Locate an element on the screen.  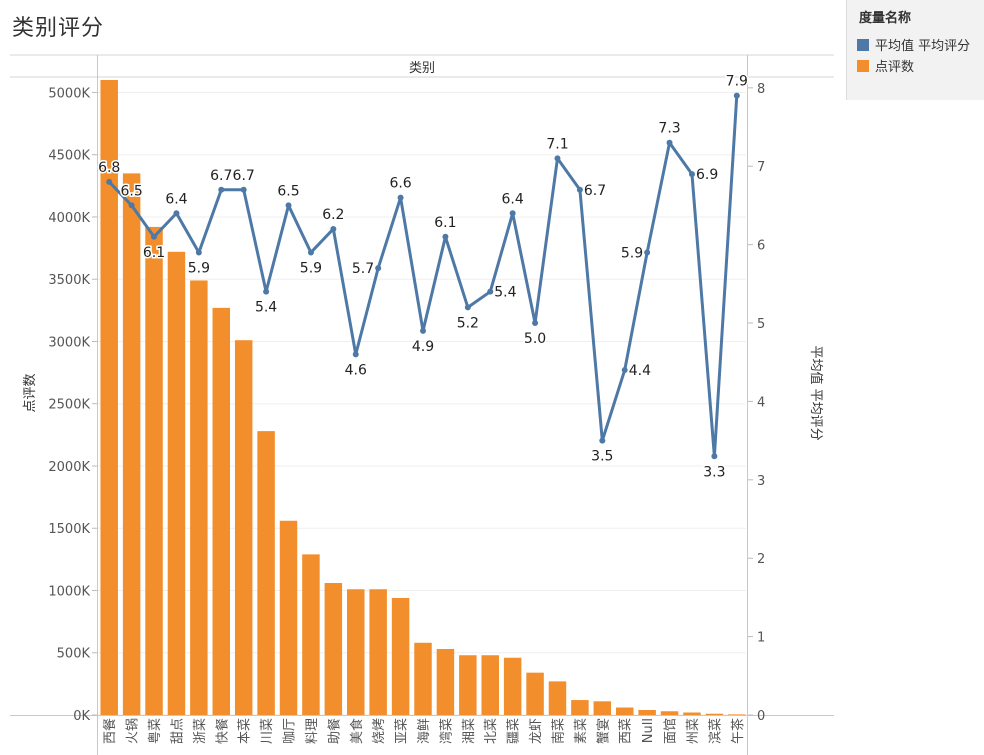
line-data-label: 6.5 is located at coordinates (131, 191).